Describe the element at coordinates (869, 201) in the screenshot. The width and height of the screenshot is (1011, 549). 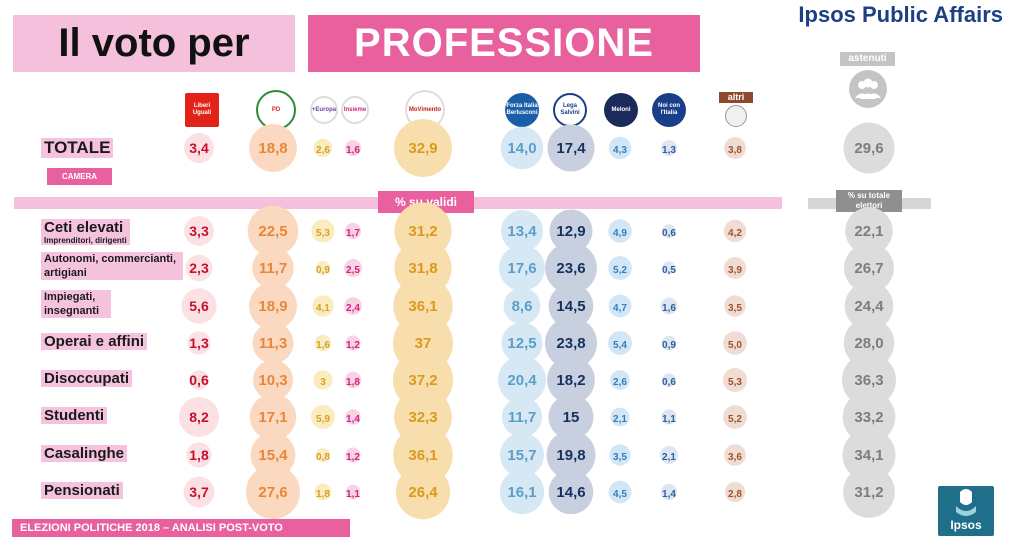
I see `su-totale-label: % su totale elettori` at that location.